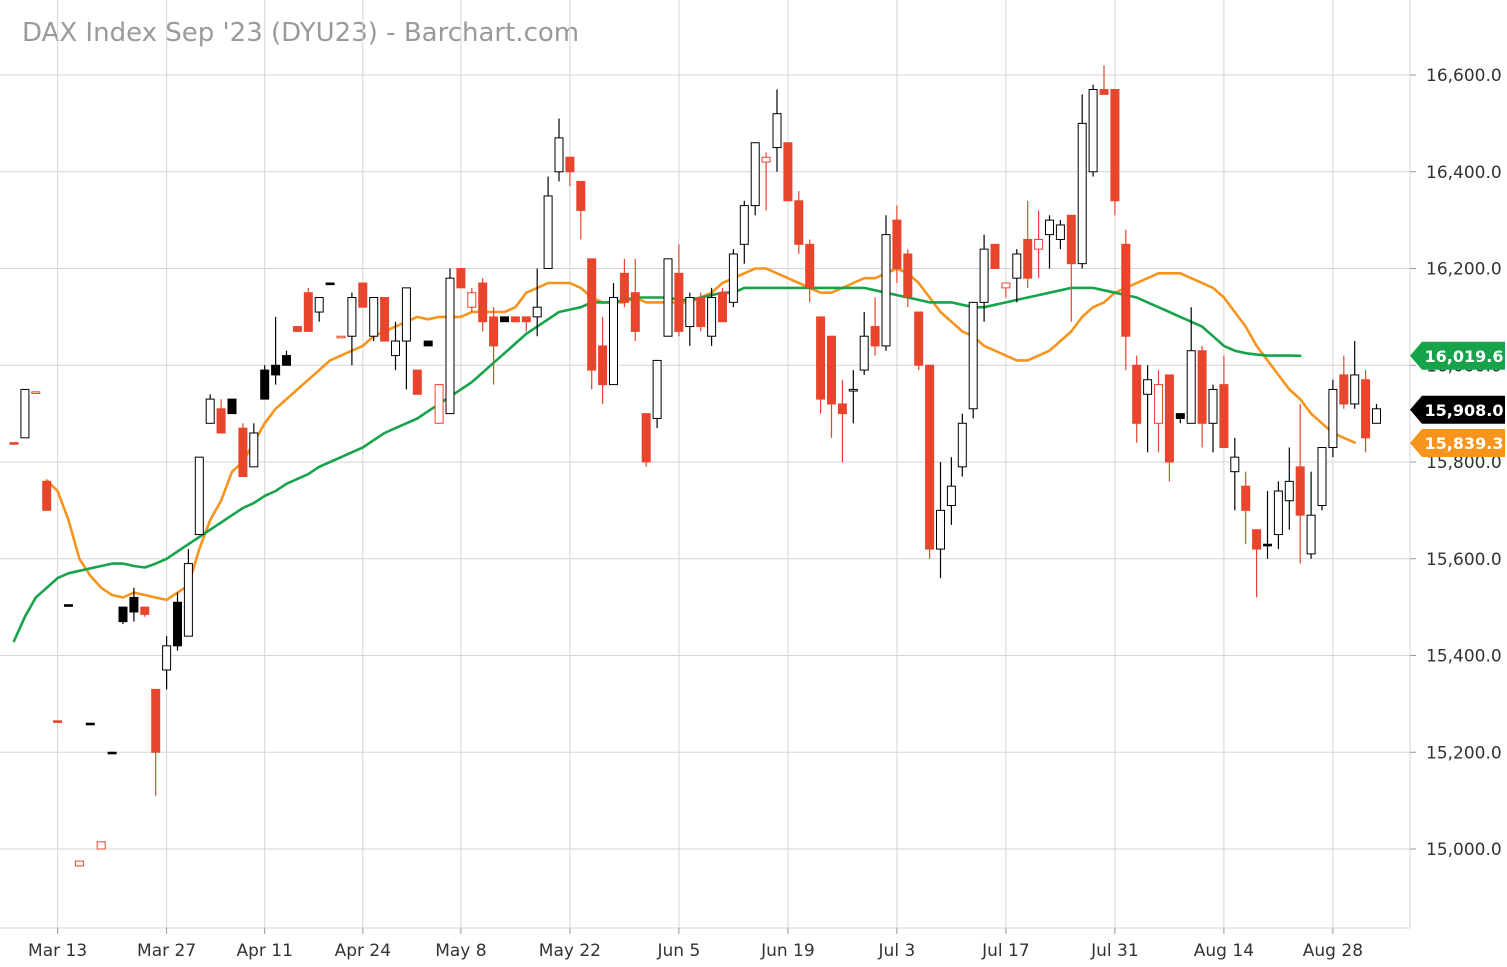  What do you see at coordinates (1464, 76) in the screenshot?
I see `y-tick-label: 16,600.0` at bounding box center [1464, 76].